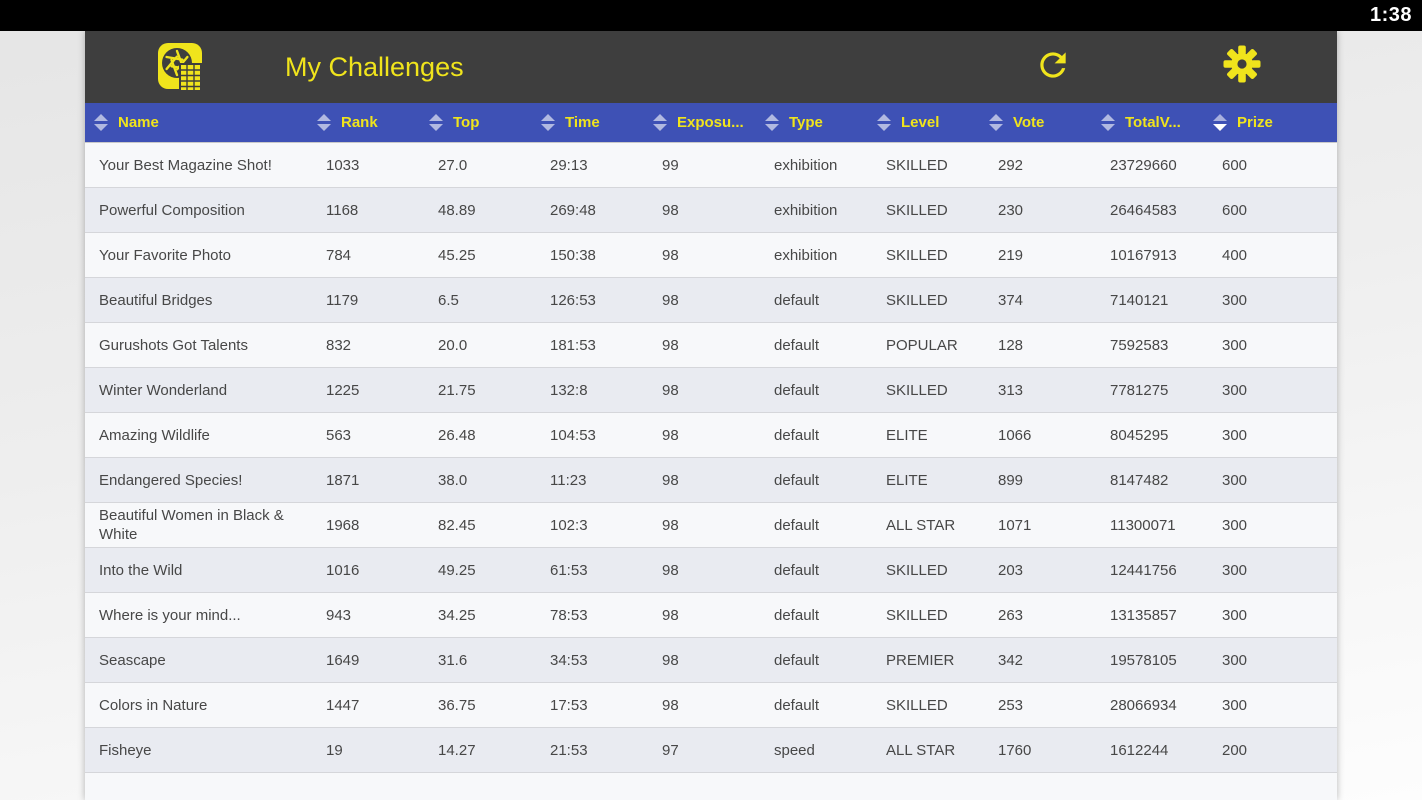  What do you see at coordinates (457, 525) in the screenshot?
I see `cell-top: 82.45` at bounding box center [457, 525].